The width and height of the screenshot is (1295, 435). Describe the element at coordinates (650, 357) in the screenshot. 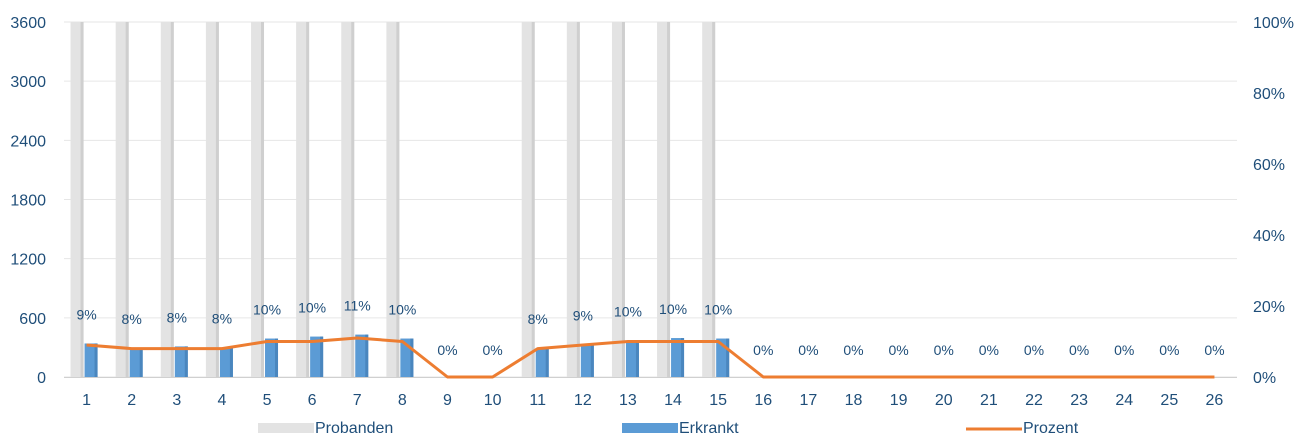

I see `line-prozent` at that location.